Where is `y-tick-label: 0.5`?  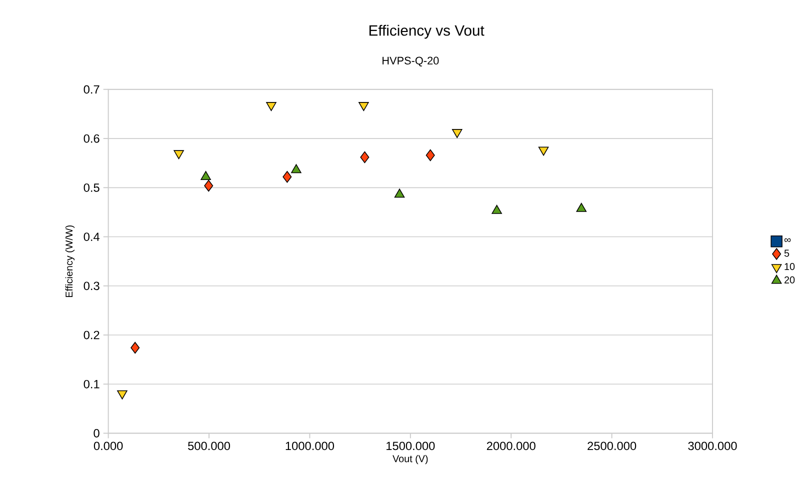
y-tick-label: 0.5 is located at coordinates (92, 188).